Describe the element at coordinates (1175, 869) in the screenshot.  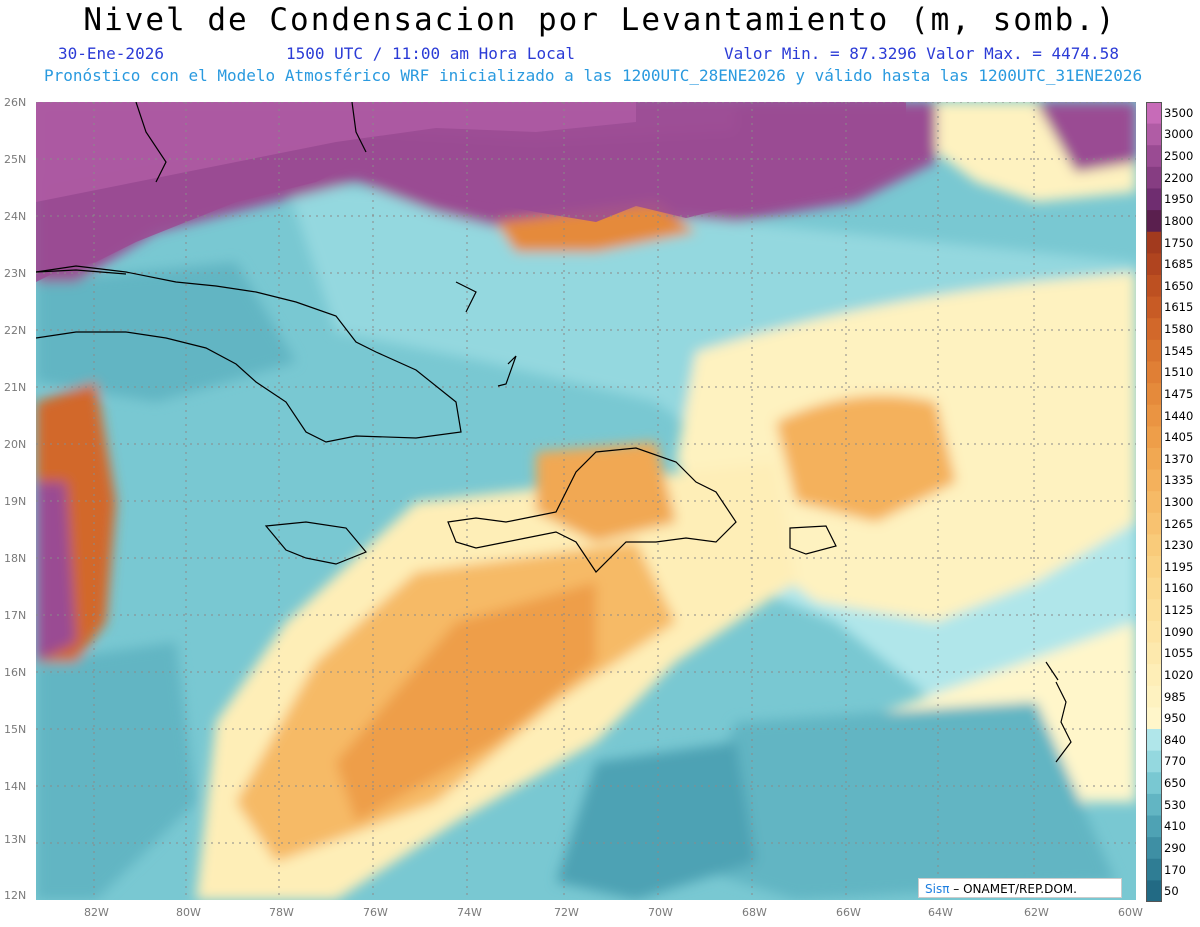
I see `colorbar-label: 170` at that location.